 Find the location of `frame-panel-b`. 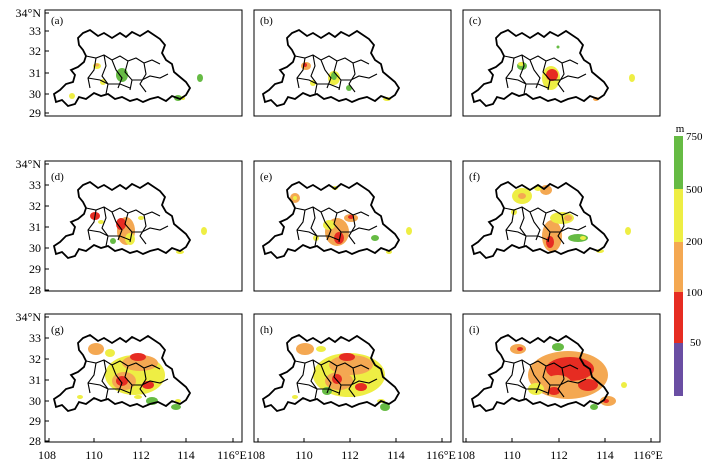

frame-panel-b is located at coordinates (352, 63).